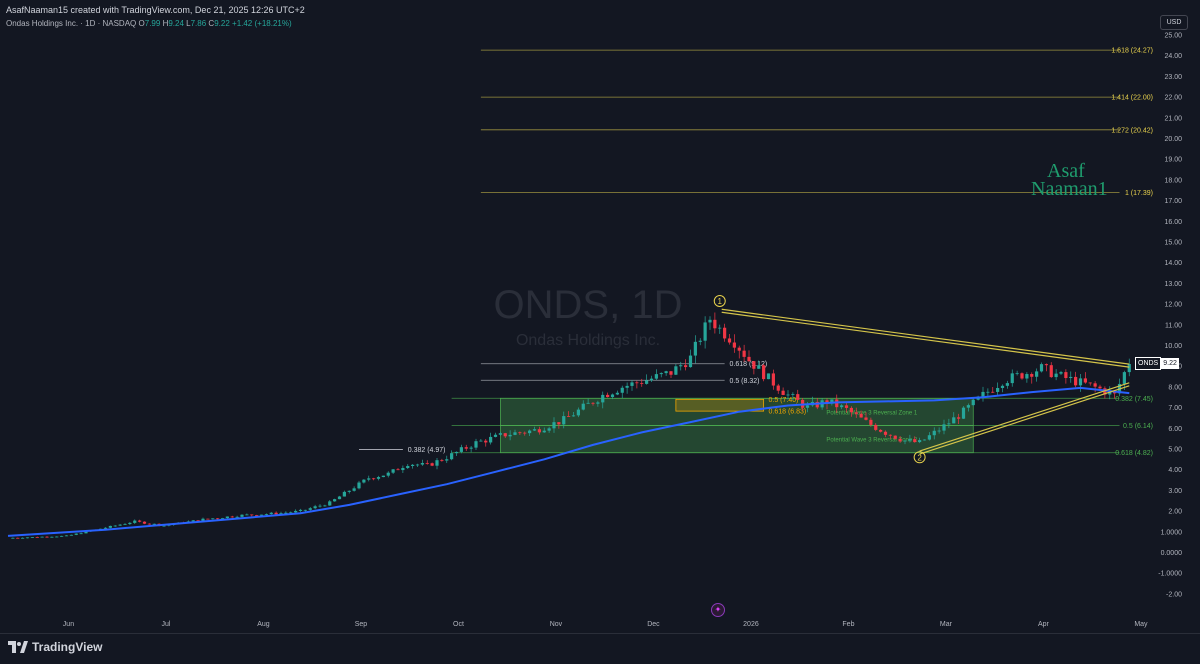 This screenshot has width=1200, height=664. Describe the element at coordinates (1024, 420) in the screenshot. I see `lower-trendline` at that location.